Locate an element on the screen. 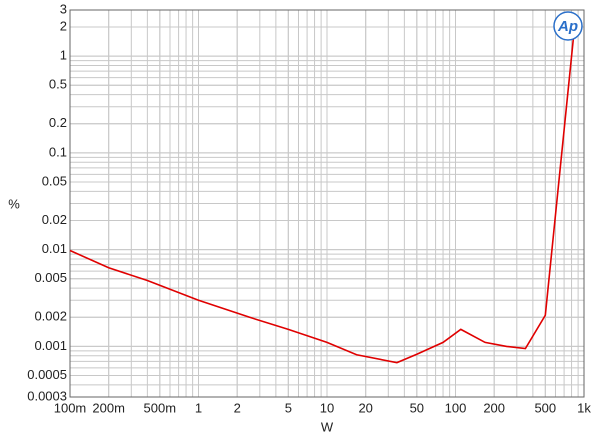  logo: Ap is located at coordinates (567, 26).